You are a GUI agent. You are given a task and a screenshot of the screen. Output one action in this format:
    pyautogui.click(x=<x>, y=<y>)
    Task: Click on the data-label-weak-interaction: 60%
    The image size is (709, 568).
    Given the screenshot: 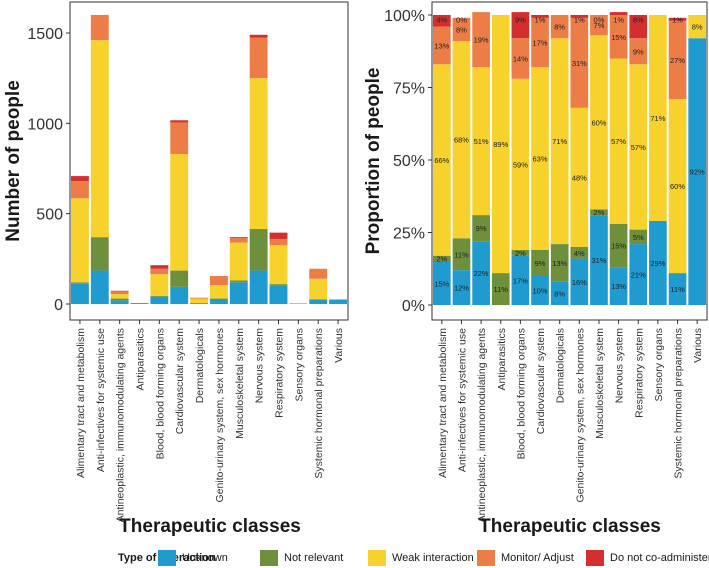 What is the action you would take?
    pyautogui.click(x=677, y=186)
    